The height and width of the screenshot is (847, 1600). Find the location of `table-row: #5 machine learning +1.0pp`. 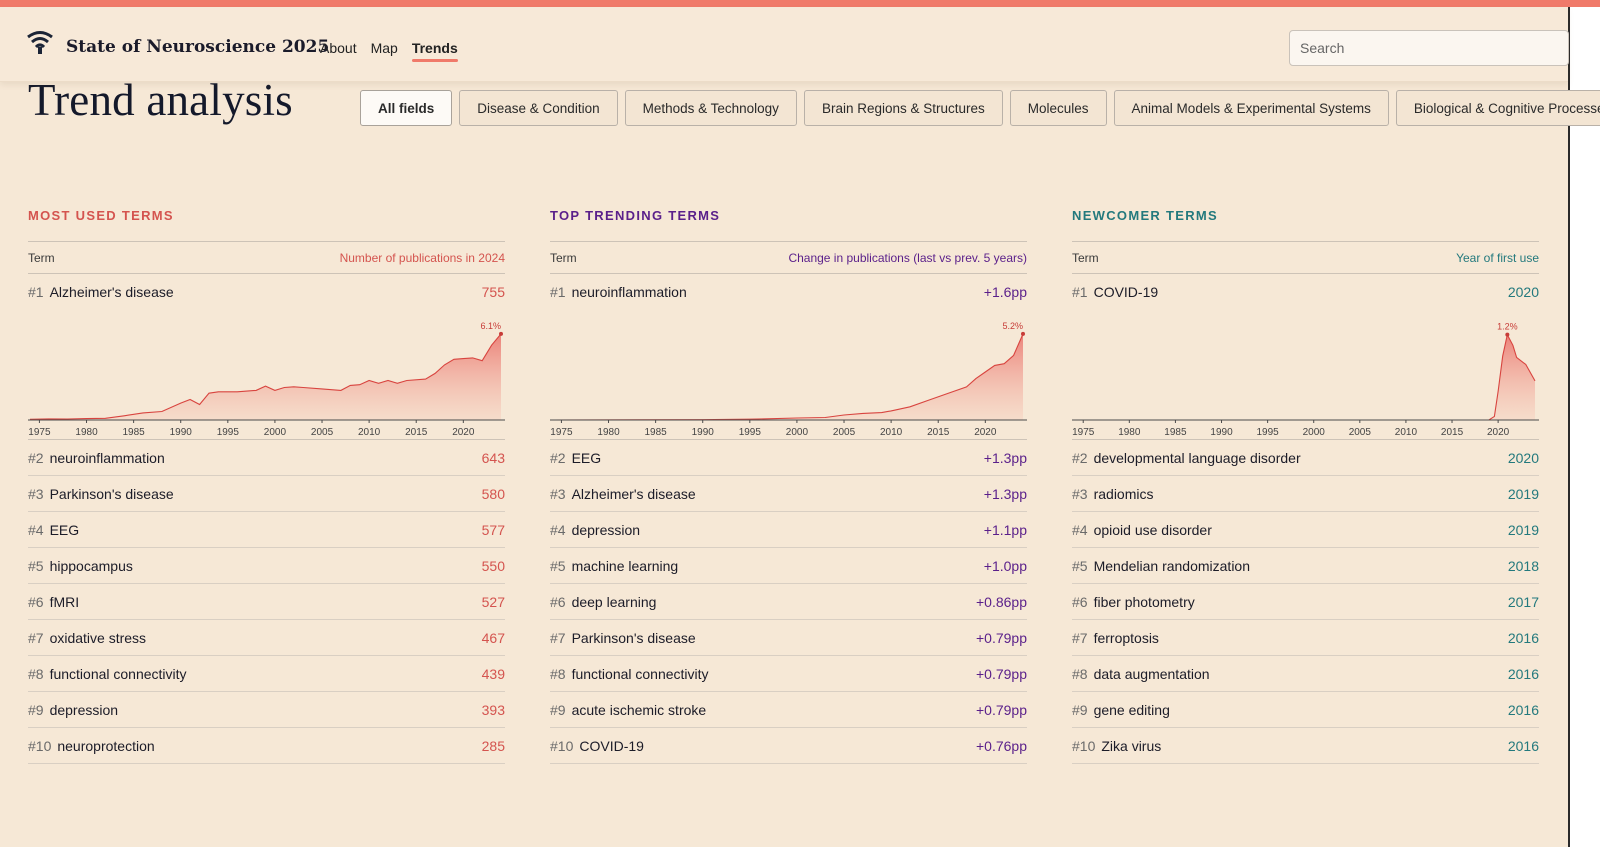

table-row: #5 machine learning +1.0pp is located at coordinates (788, 566).